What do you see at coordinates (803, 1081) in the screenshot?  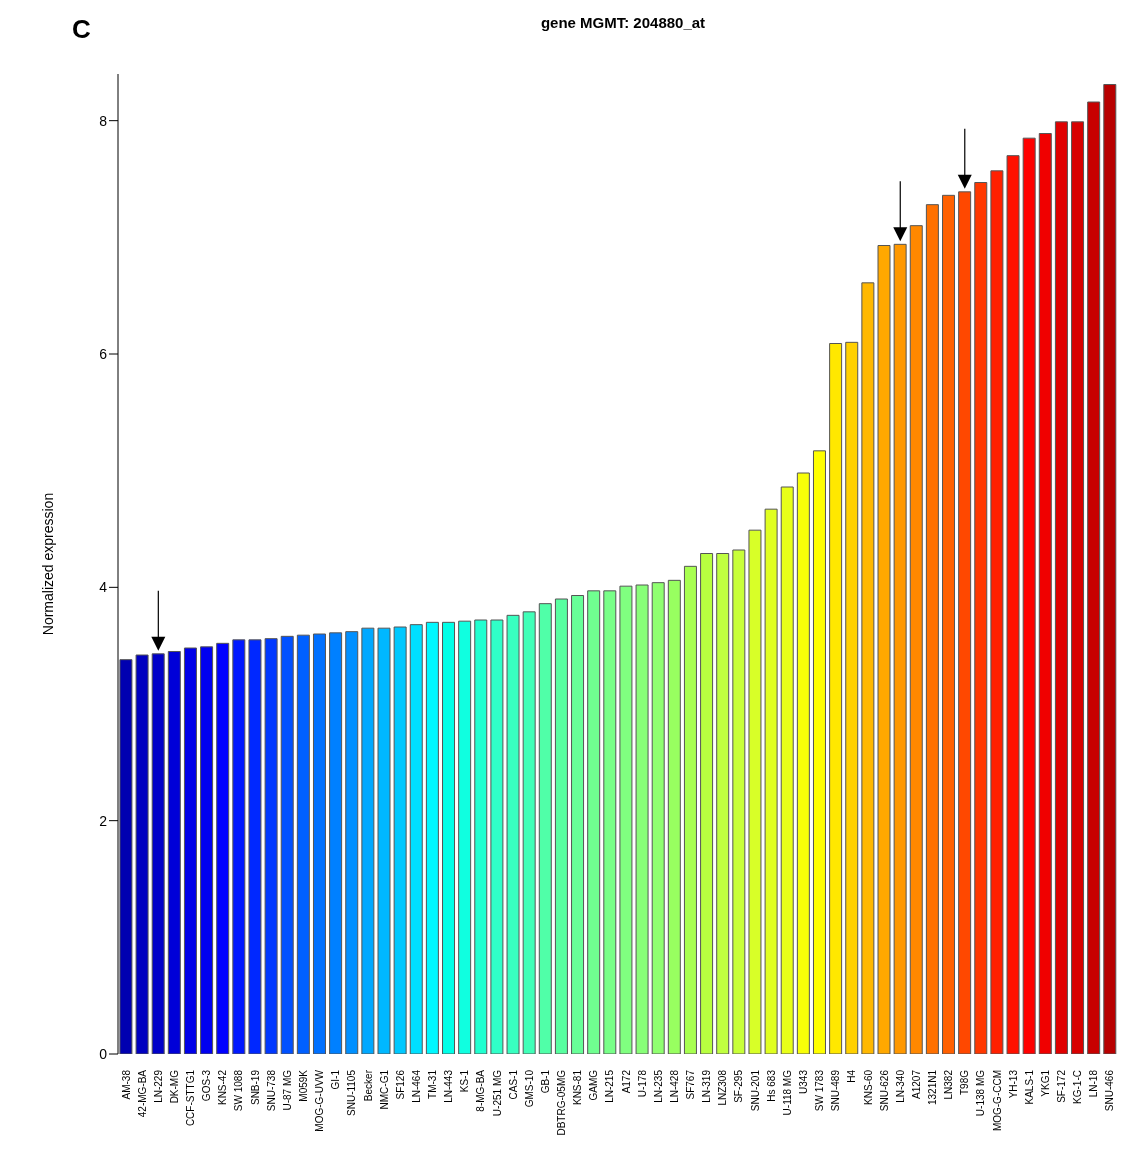 I see `x-tick-label: U343` at bounding box center [803, 1081].